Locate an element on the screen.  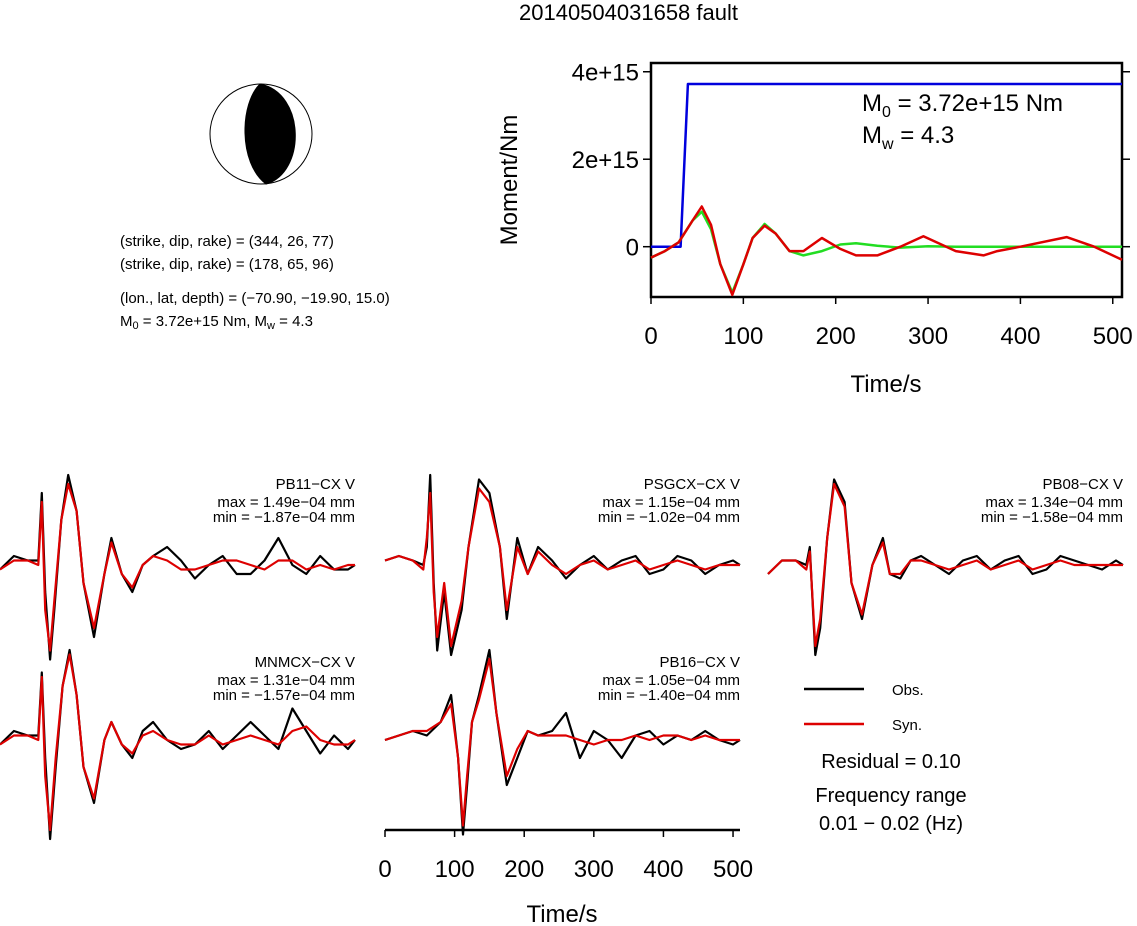
residual-text: Residual = 0.10 is located at coordinates (891, 762).